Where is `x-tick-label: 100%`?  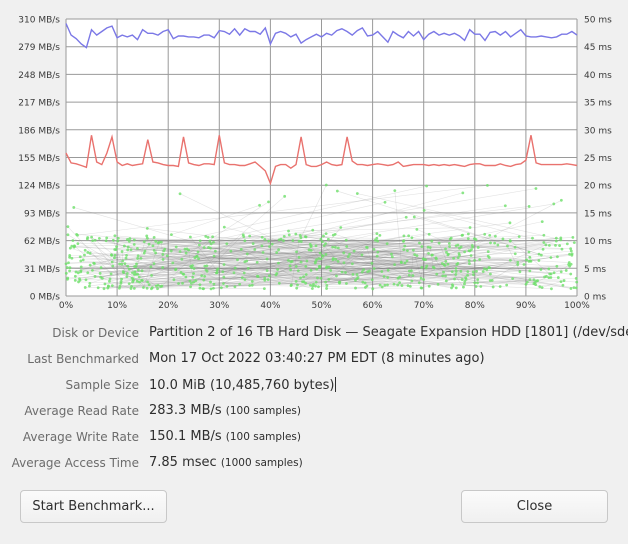 x-tick-label: 100% is located at coordinates (577, 306).